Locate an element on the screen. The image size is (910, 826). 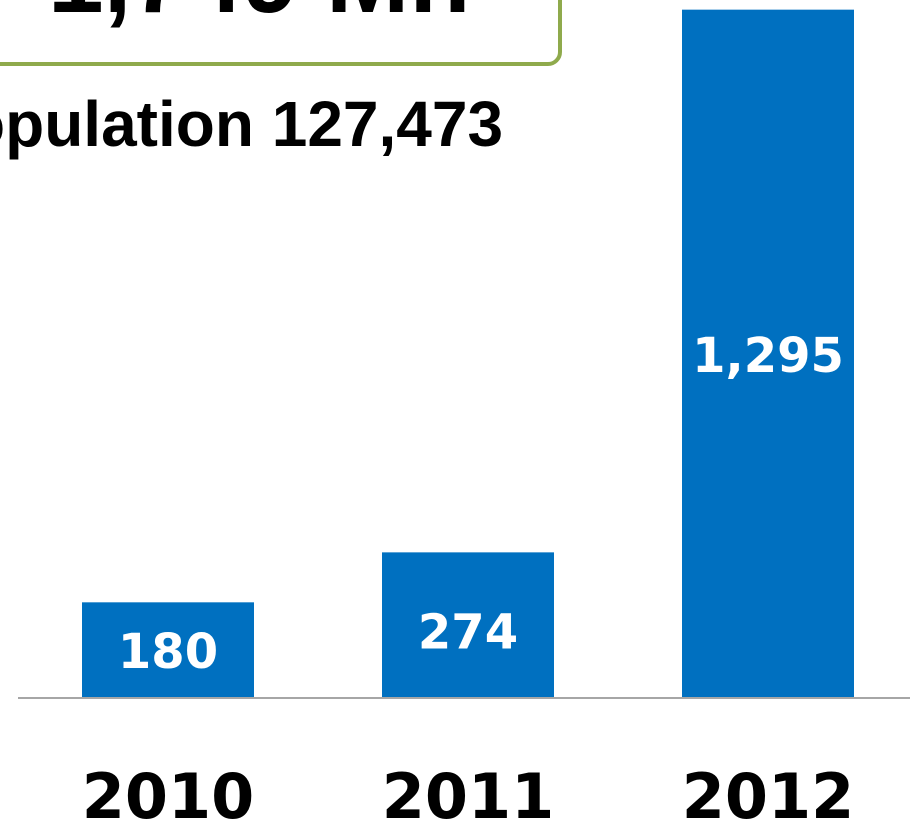
bar-2010 is located at coordinates (168, 650).